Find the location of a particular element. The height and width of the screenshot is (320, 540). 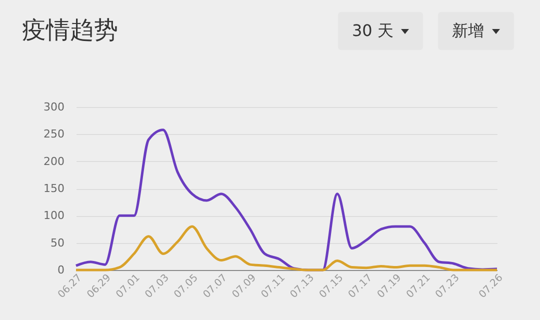

y-tick-label: 200 is located at coordinates (54, 161).